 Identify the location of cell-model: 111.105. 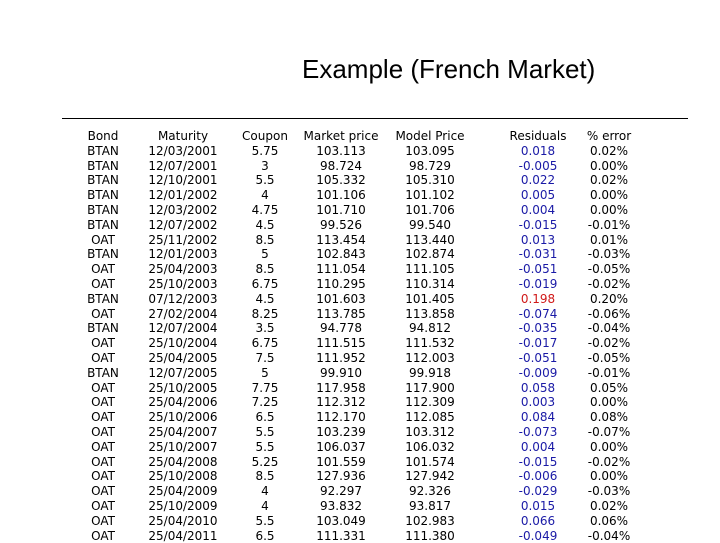
(430, 269).